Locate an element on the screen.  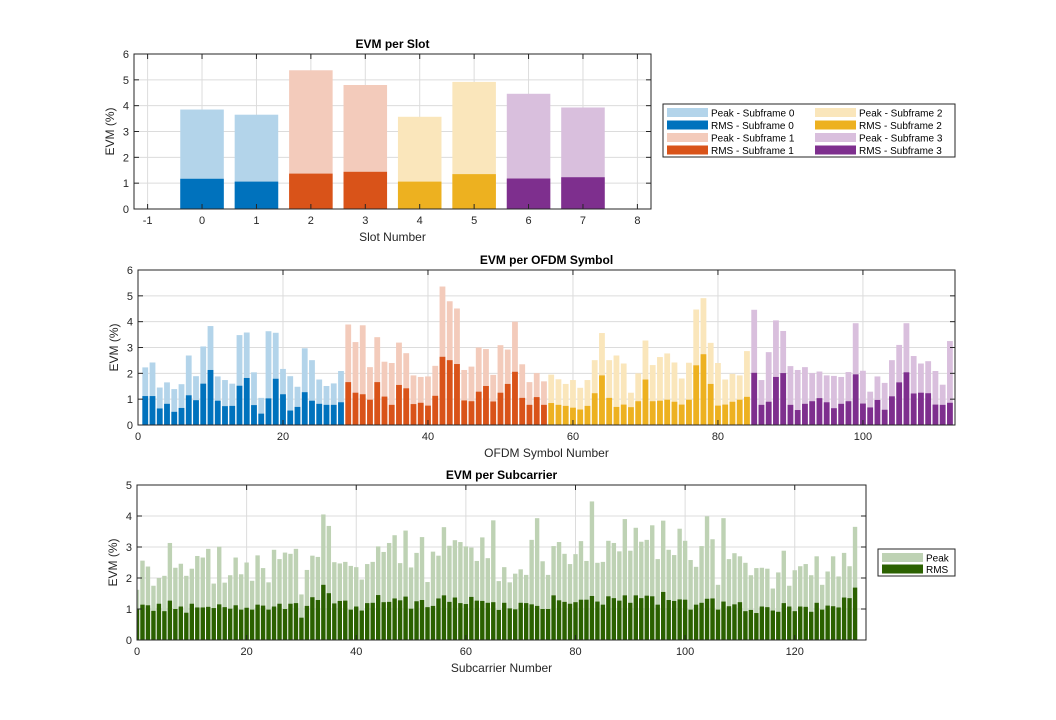
x-tick-label: 20 is located at coordinates (246, 652).